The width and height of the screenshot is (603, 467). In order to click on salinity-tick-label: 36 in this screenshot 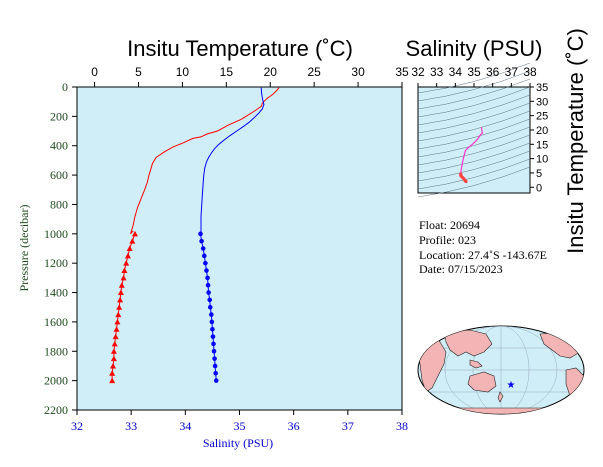, I will do `click(294, 426)`.